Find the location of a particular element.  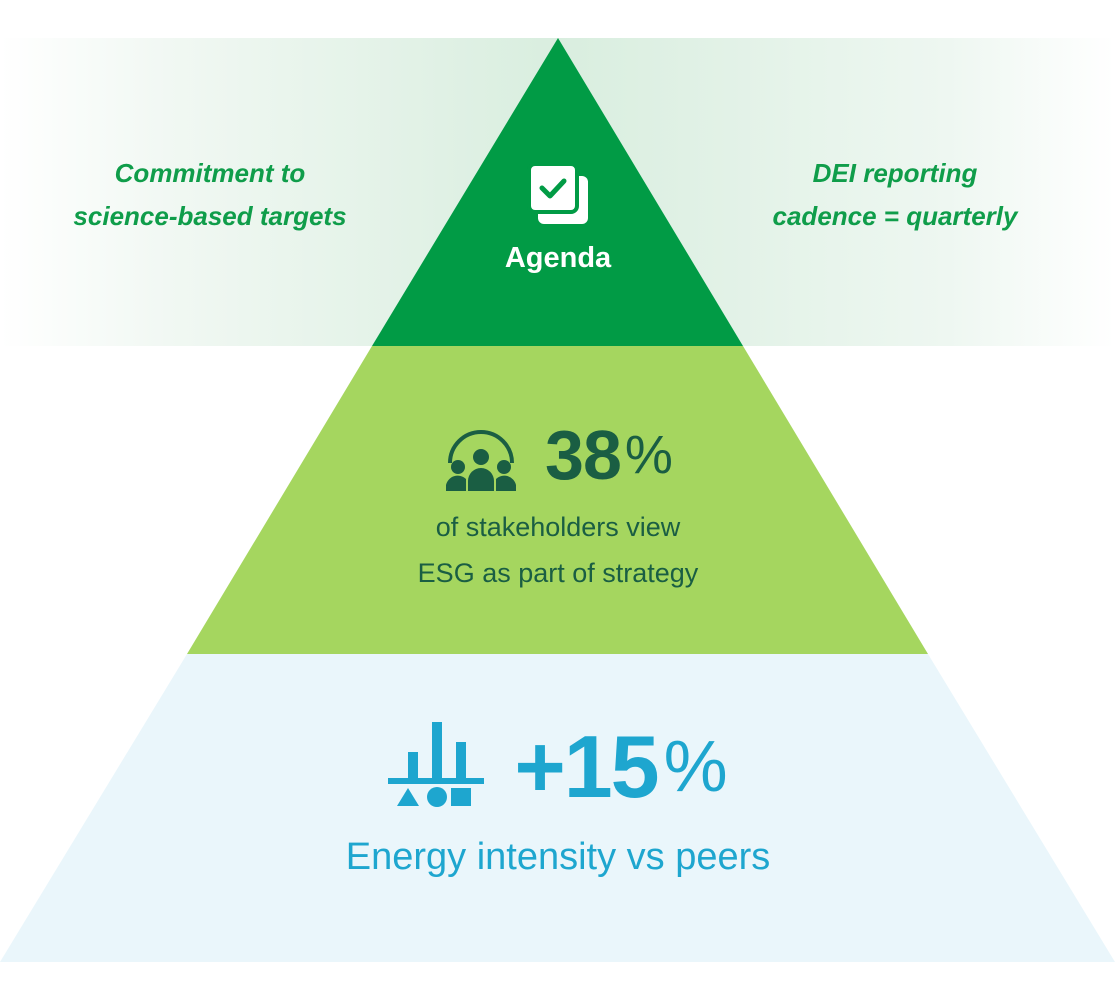

bar-chart-shapes-icon is located at coordinates (436, 764).